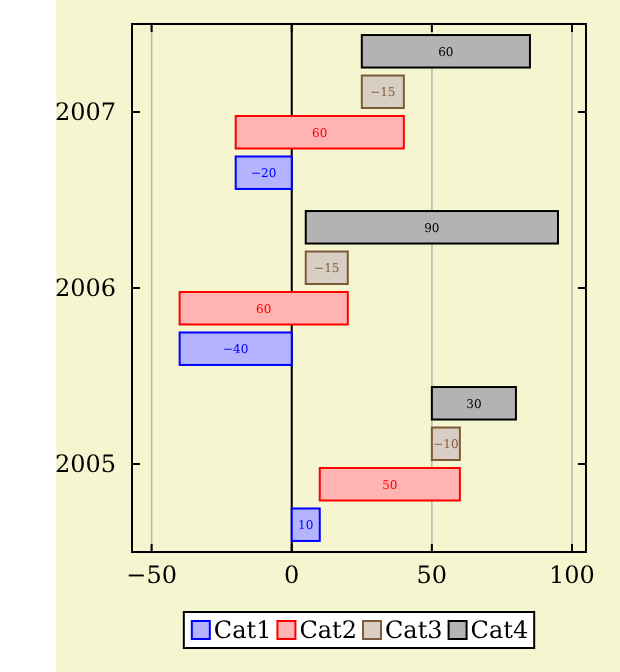  I want to click on x-tick-label: 50, so click(432, 575).